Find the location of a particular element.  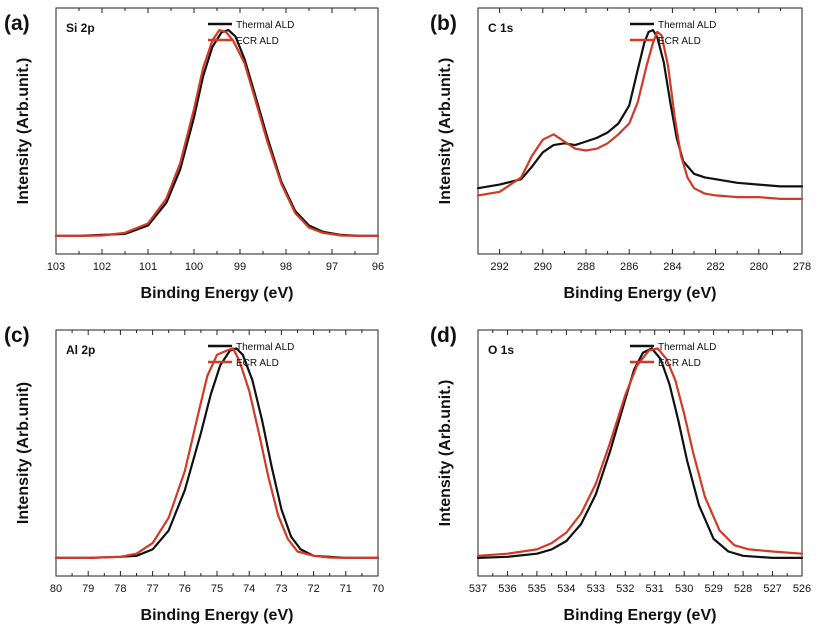

x-tick-label: 534 is located at coordinates (566, 589).